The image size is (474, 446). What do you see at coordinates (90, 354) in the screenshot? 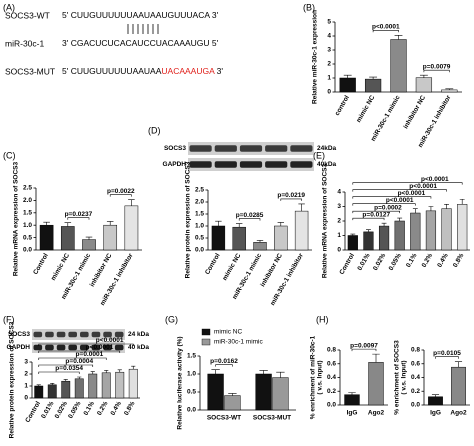
I see `p-value: p=0.0001` at bounding box center [90, 354].